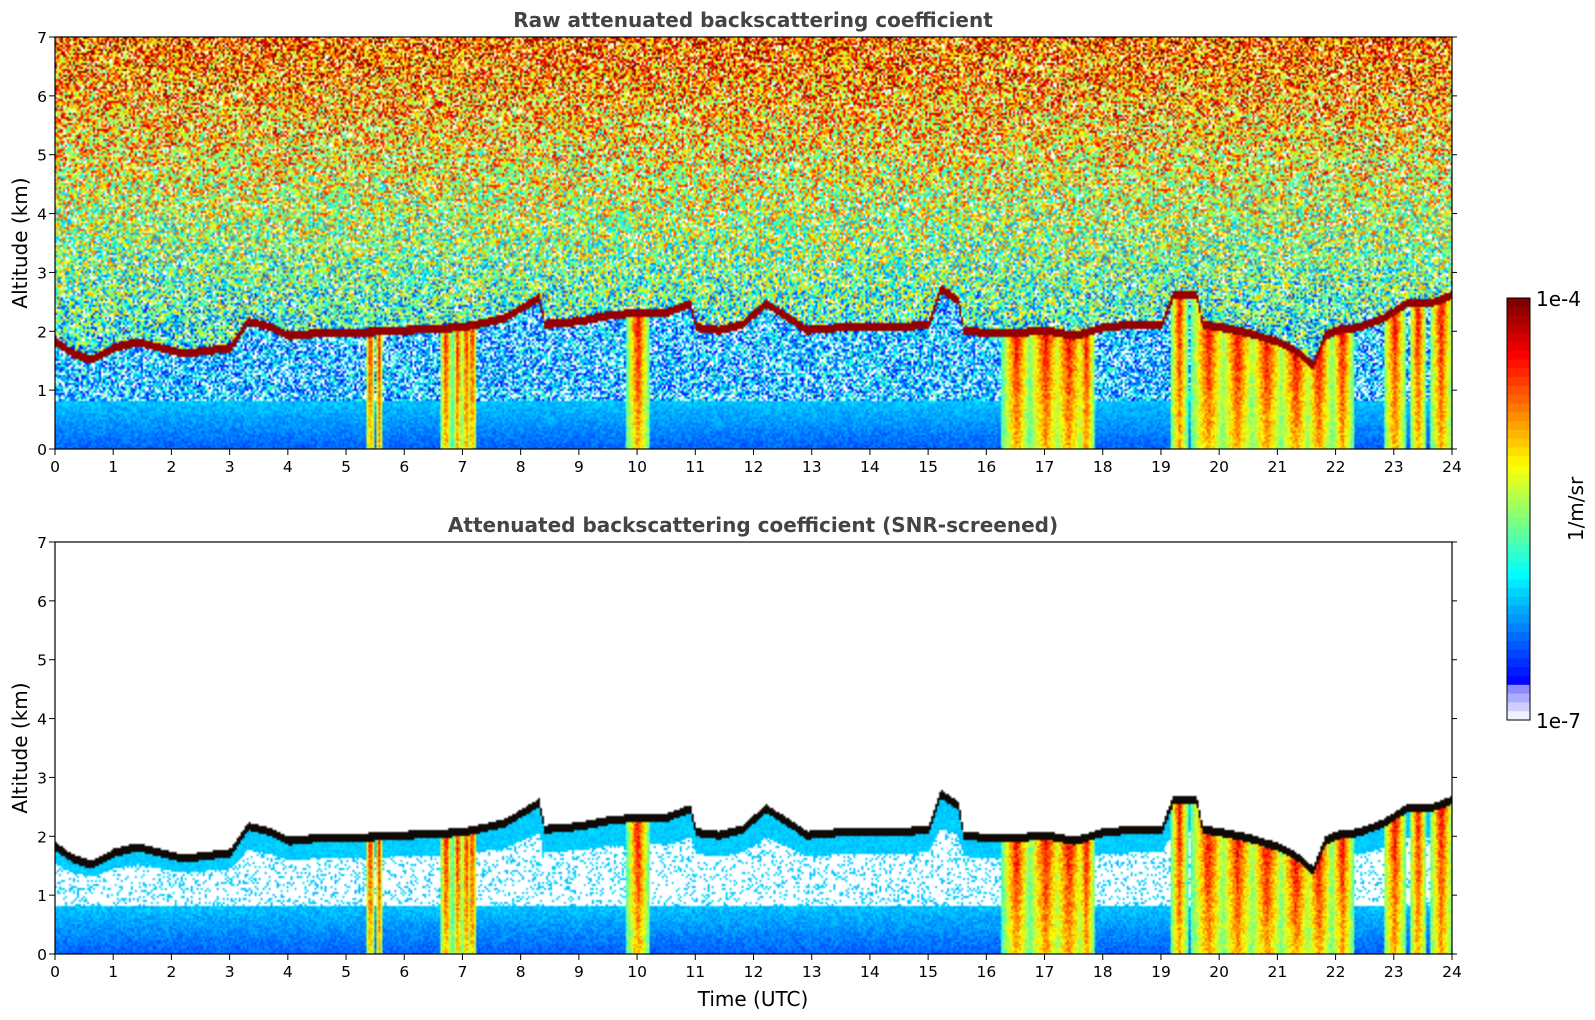 The image size is (1595, 1020). Describe the element at coordinates (1576, 508) in the screenshot. I see `colorbar-unit-label: 1/m/sr` at that location.